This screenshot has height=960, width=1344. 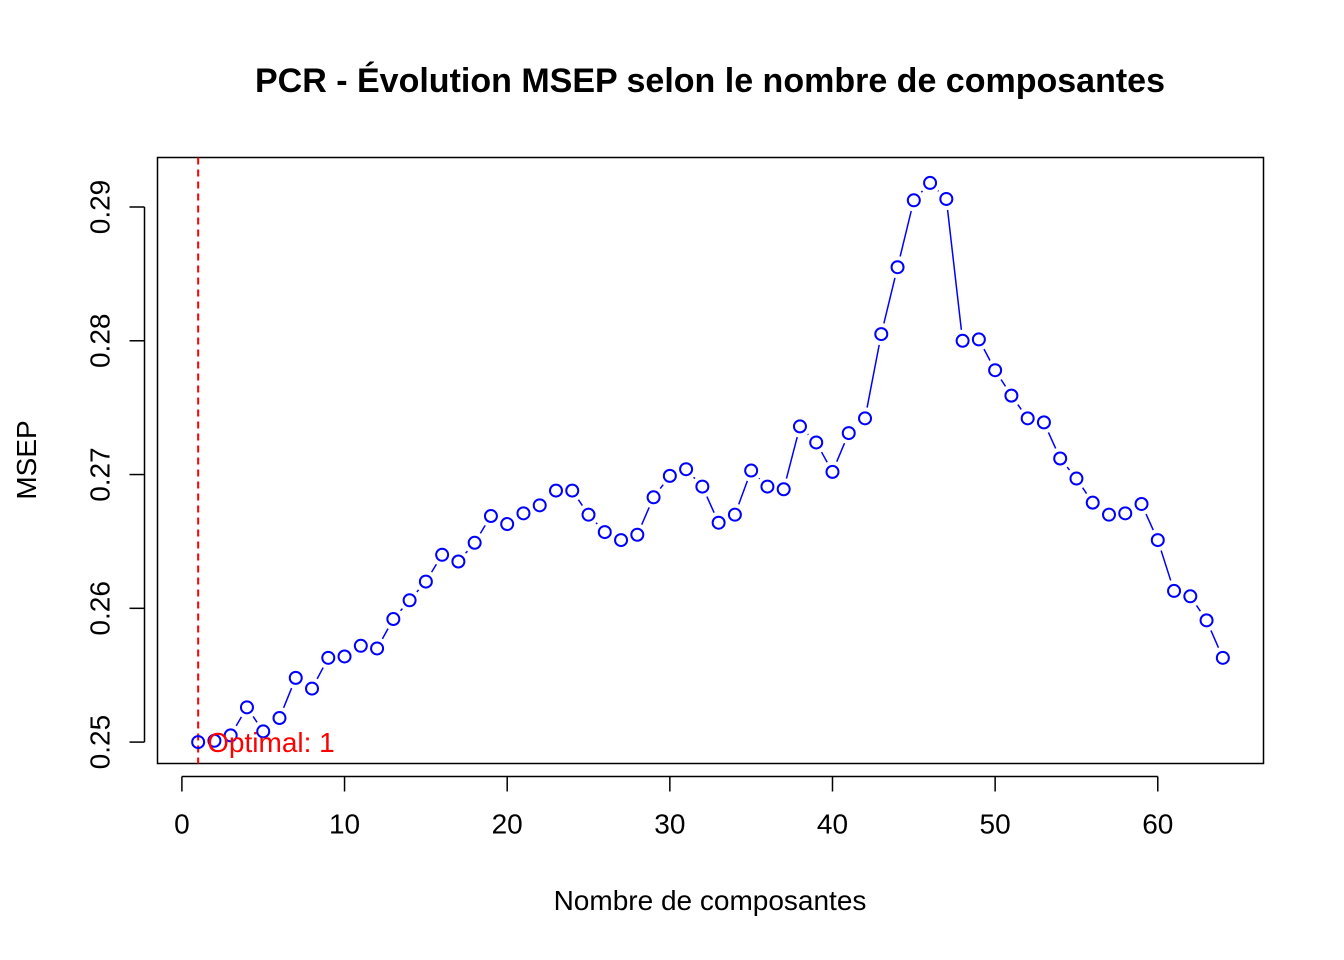 What do you see at coordinates (1157, 824) in the screenshot?
I see `x-tick-label: 60` at bounding box center [1157, 824].